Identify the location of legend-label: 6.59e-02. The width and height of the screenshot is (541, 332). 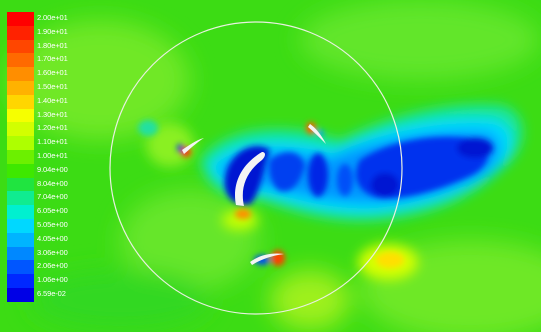
(51, 293).